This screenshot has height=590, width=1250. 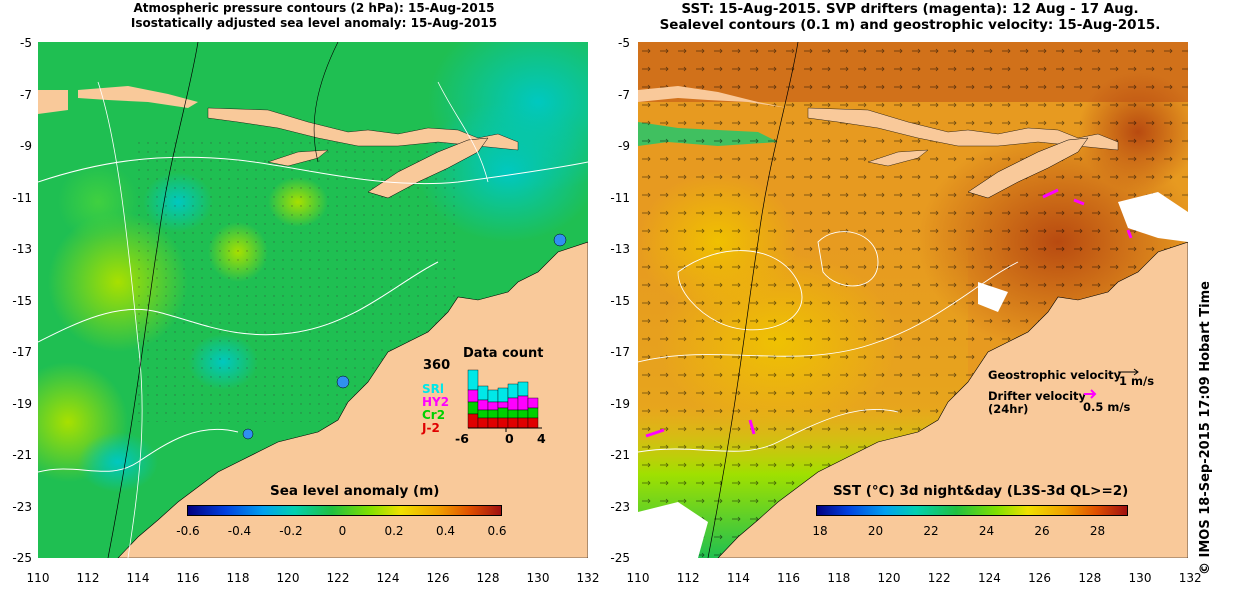 What do you see at coordinates (981, 491) in the screenshot?
I see `sst-colorbar-label: SST (°C) 3d night&day (L3S-3d QL>=2)` at bounding box center [981, 491].